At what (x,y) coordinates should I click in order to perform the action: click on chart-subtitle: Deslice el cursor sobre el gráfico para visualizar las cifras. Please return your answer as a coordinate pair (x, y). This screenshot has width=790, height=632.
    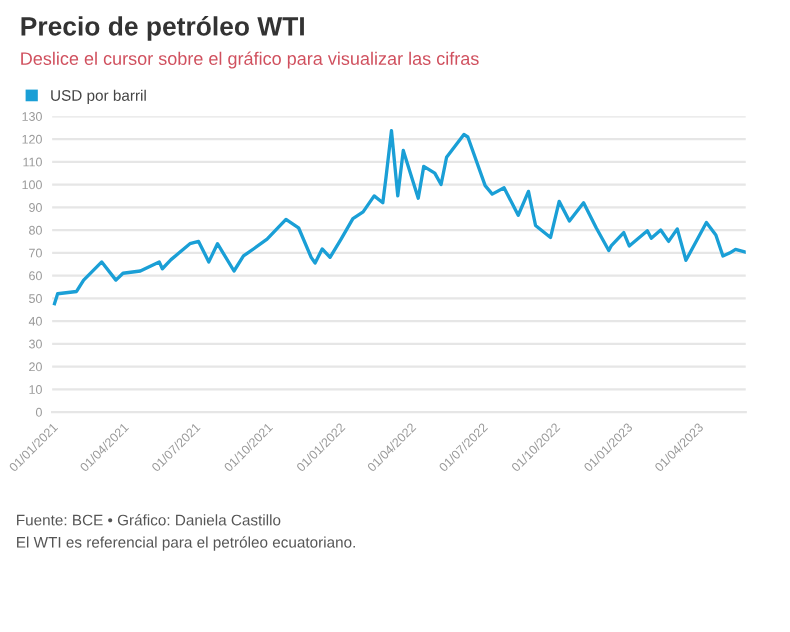
    Looking at the image, I should click on (250, 60).